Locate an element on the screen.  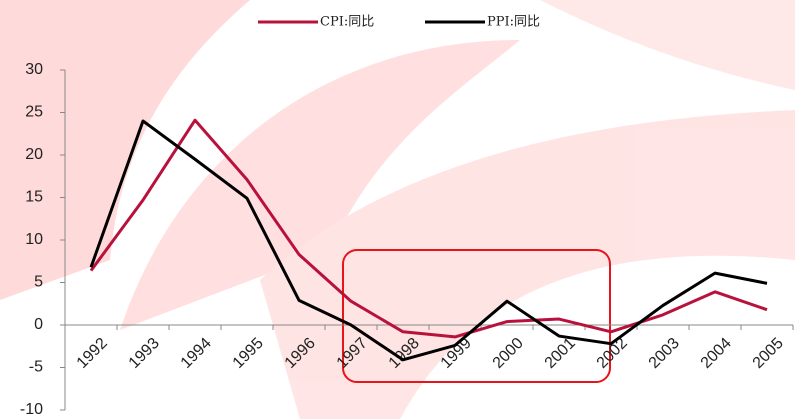
x-tick-label: 2002 is located at coordinates (612, 353).